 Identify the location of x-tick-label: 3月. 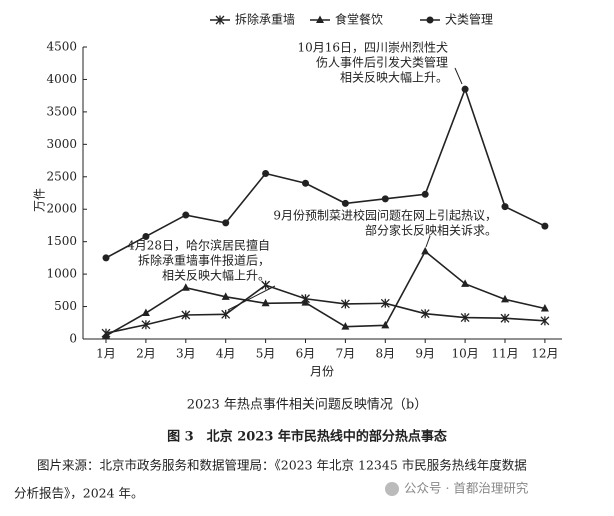
(186, 354).